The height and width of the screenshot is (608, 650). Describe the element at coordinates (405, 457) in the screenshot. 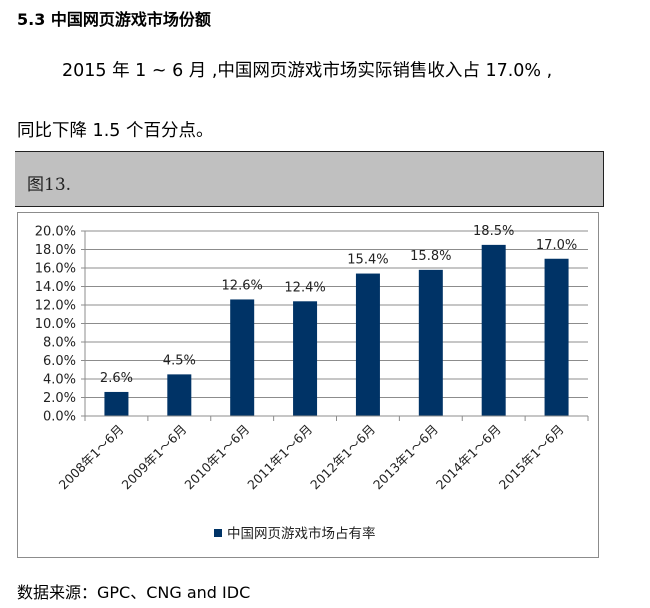

I see `x-tick-label: 2013年1～6月` at that location.